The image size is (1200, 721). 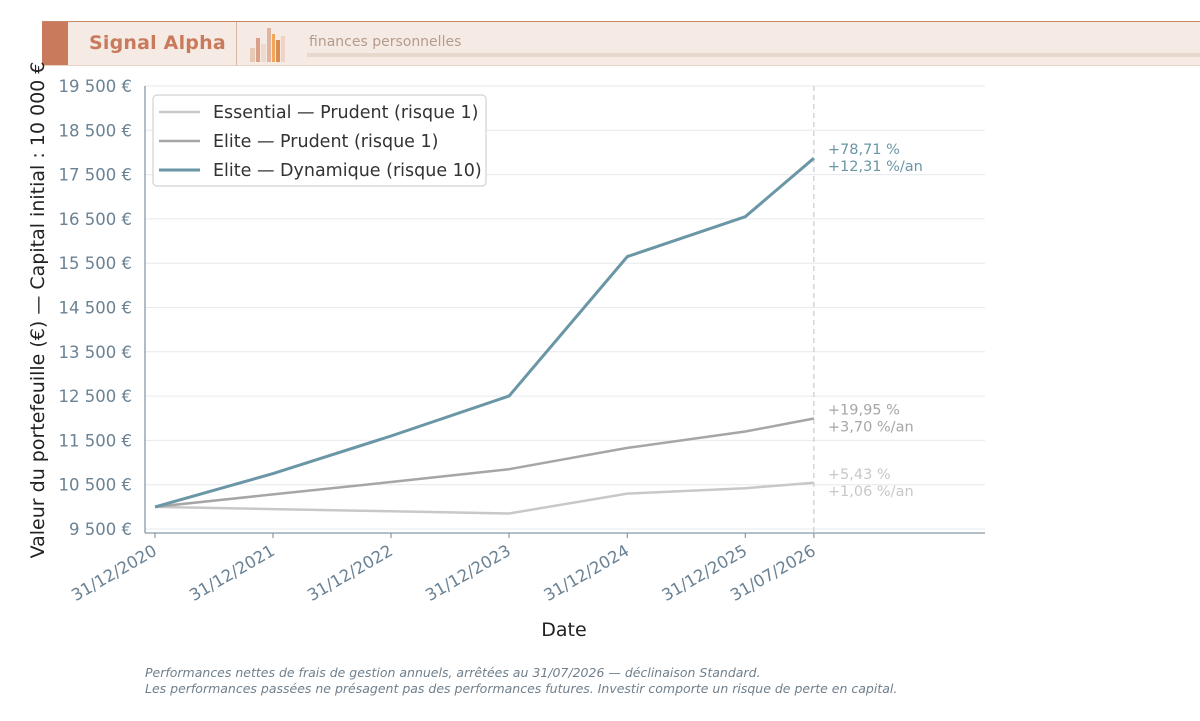 What do you see at coordinates (95, 396) in the screenshot?
I see `y-tick-label: 12 500 €` at bounding box center [95, 396].